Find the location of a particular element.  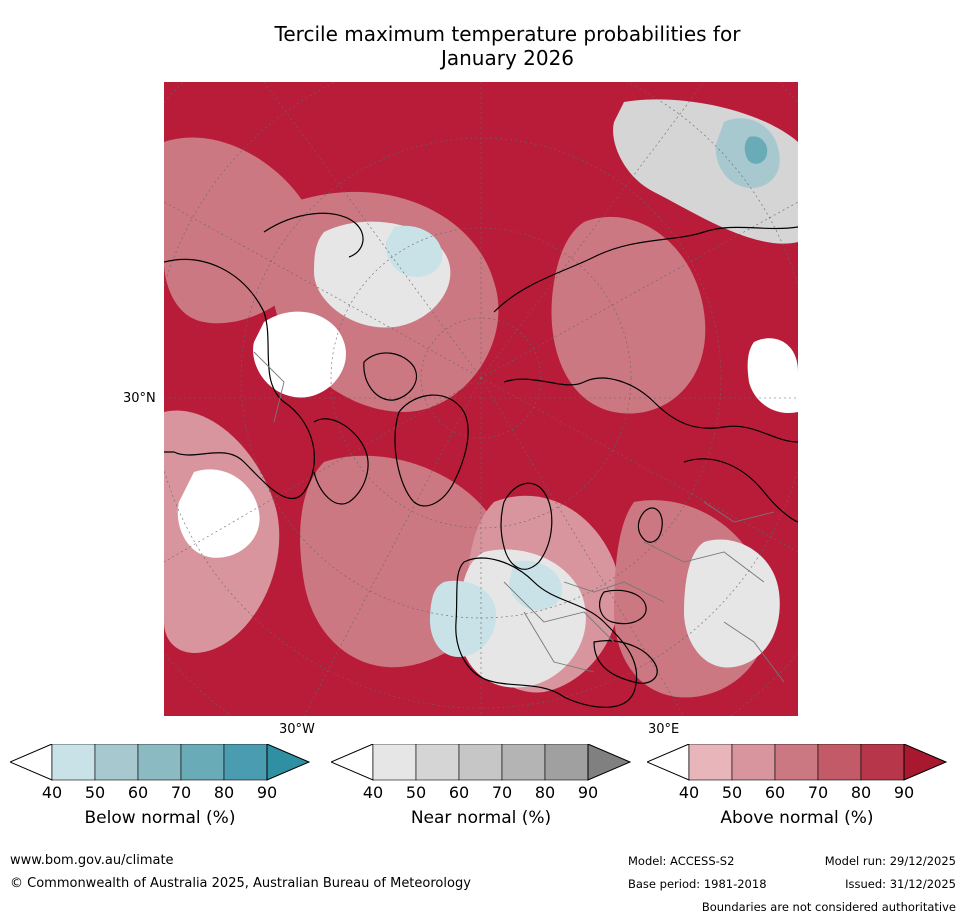

arctic-islands-coast is located at coordinates (390, 376).